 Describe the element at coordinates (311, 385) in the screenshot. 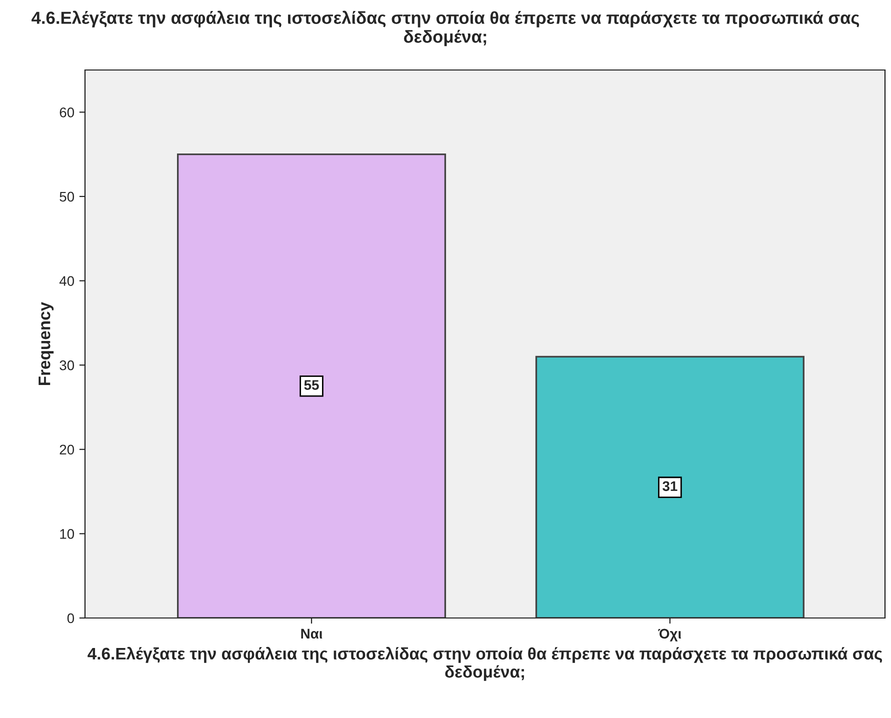

I see `data-label: 55` at that location.